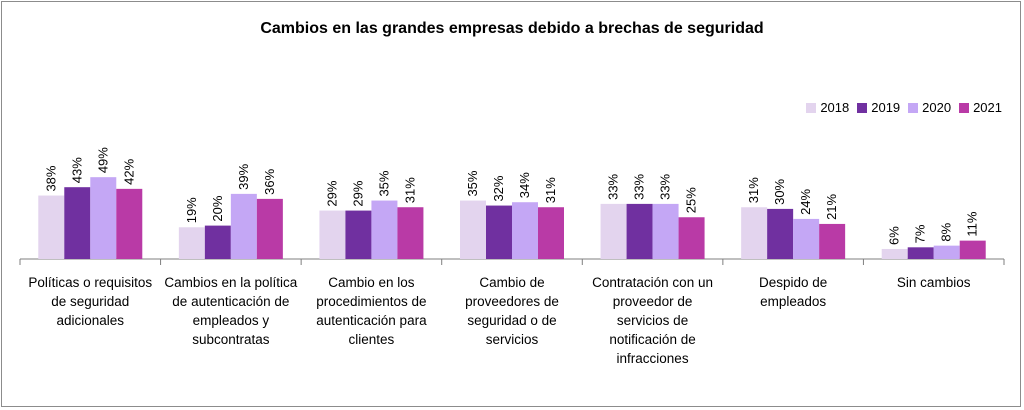 The height and width of the screenshot is (410, 1024). I want to click on legend-label: 2021, so click(987, 107).